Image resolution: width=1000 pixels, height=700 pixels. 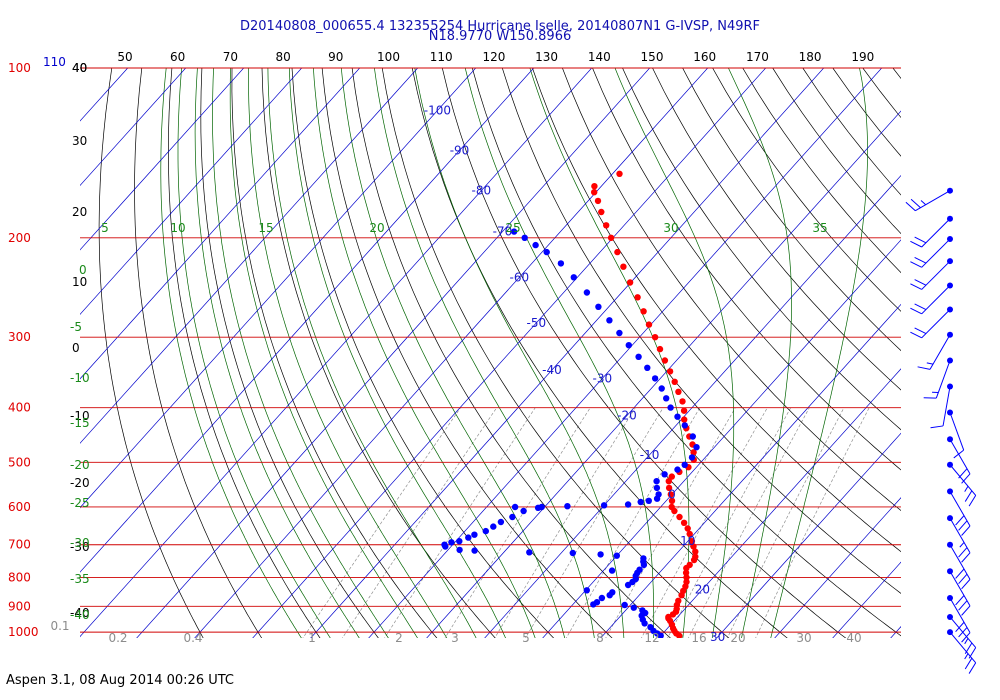 I want to click on mixing-ratio-label: 0.1, so click(x=59, y=626).